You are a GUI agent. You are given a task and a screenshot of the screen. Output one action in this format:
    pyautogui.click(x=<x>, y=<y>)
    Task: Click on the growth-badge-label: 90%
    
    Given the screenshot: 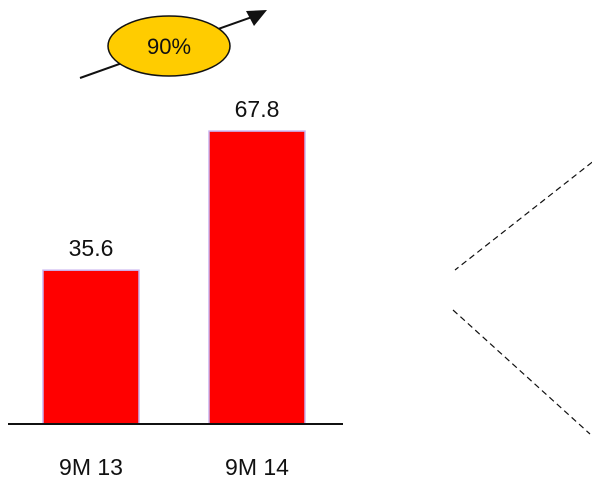 What is the action you would take?
    pyautogui.click(x=169, y=46)
    